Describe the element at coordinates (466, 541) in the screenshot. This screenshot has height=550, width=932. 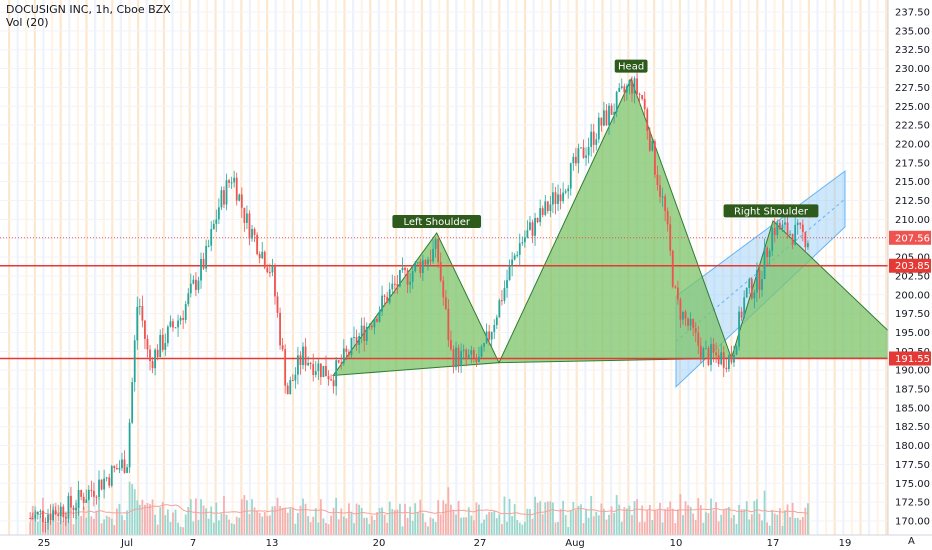
I see `time-axis: 25 Jul 7 13 20 27 Aug 10 17 19` at that location.